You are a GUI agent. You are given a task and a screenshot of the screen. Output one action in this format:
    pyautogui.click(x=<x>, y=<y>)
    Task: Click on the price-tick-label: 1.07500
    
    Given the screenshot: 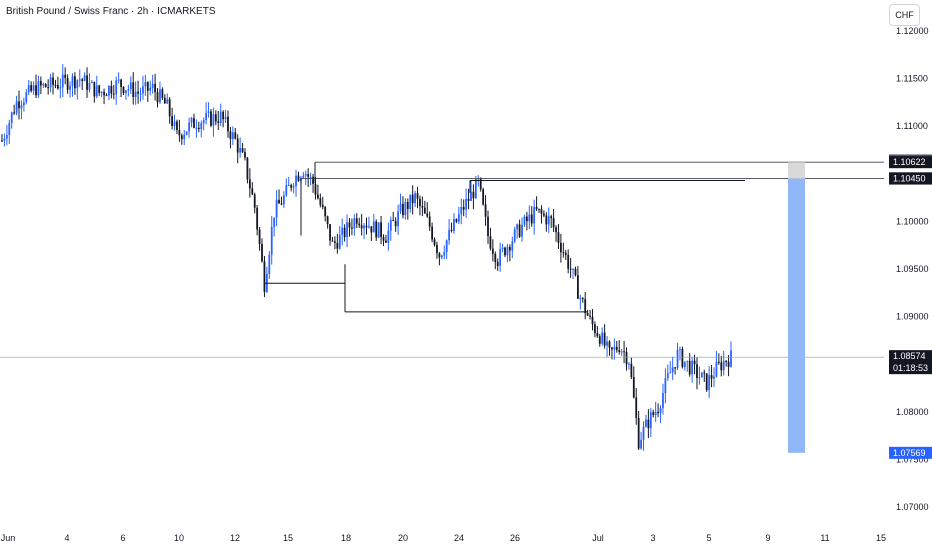 What is the action you would take?
    pyautogui.click(x=912, y=459)
    